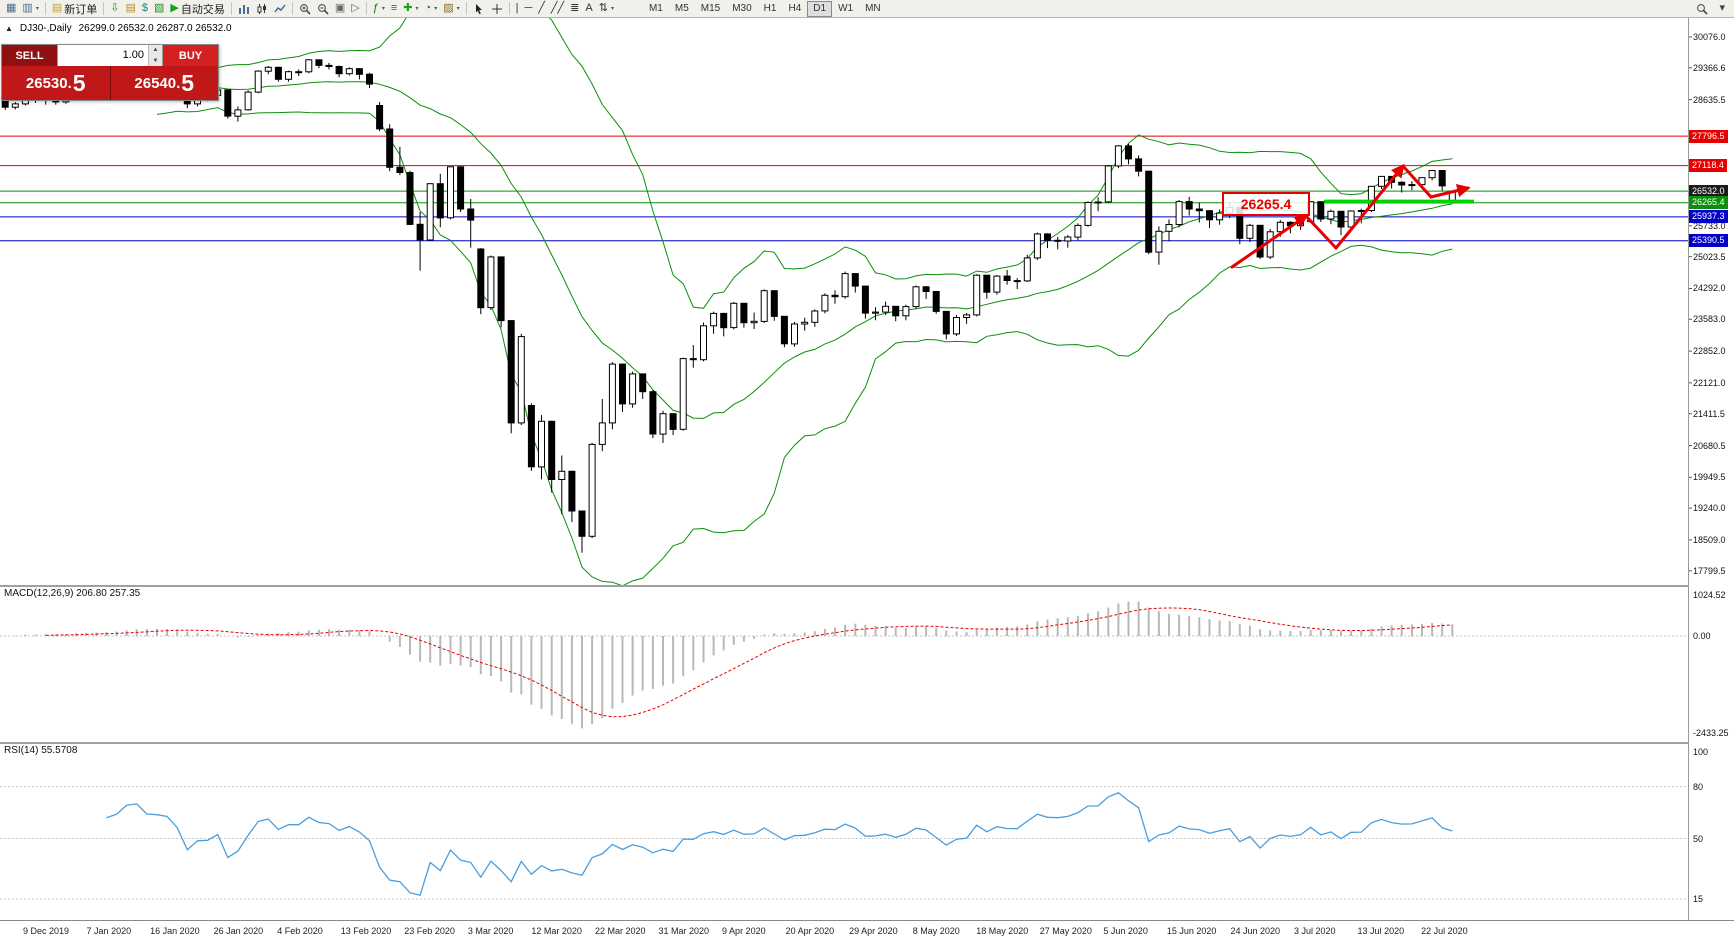 Image resolution: width=1734 pixels, height=943 pixels. What do you see at coordinates (155, 50) in the screenshot?
I see `volume-up-button: ▲` at bounding box center [155, 50].